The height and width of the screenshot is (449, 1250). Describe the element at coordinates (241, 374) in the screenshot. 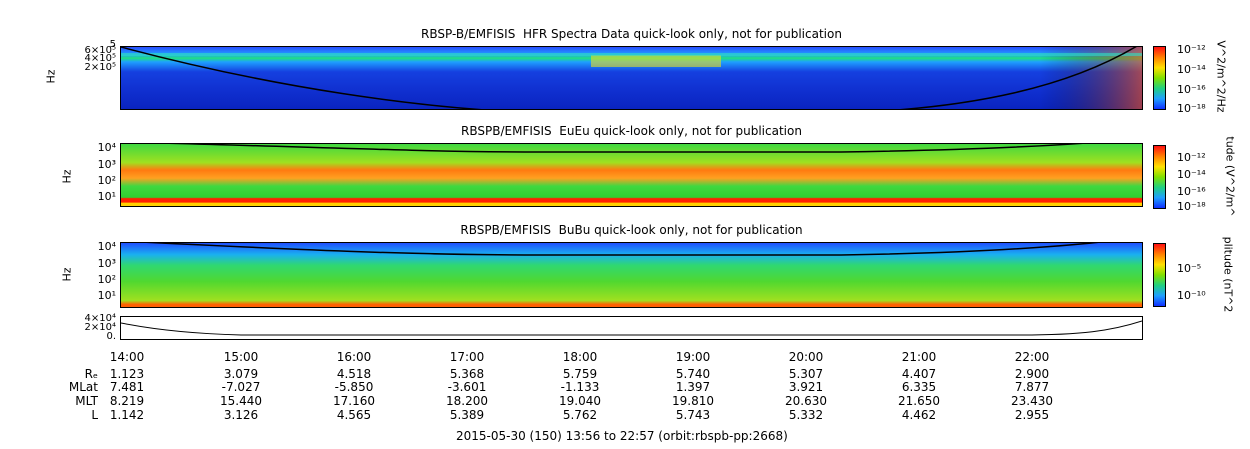

I see `ephem-value: 3.079` at that location.